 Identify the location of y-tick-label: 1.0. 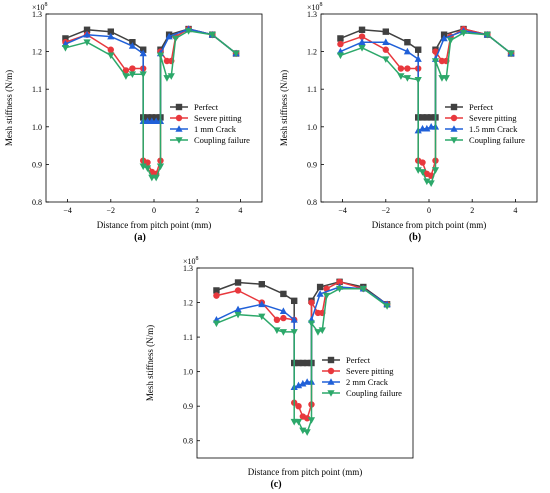
(37, 127).